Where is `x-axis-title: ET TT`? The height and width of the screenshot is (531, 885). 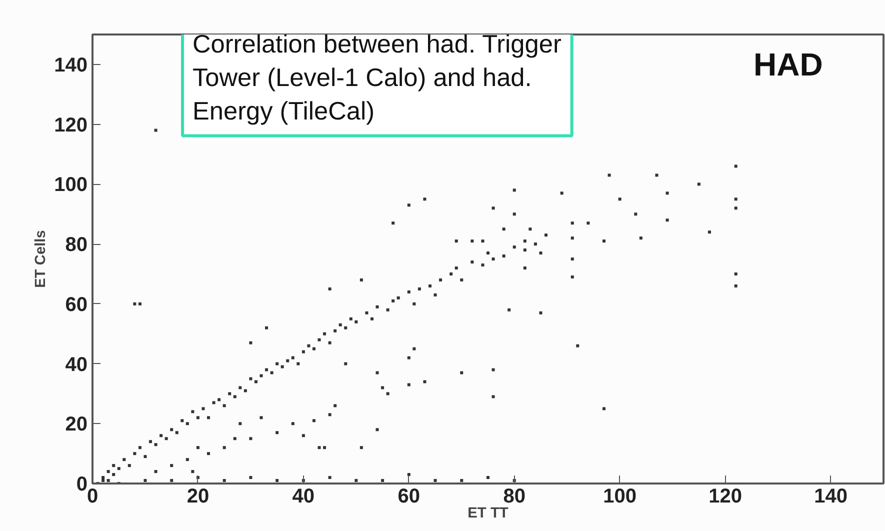
x-axis-title: ET TT is located at coordinates (488, 514).